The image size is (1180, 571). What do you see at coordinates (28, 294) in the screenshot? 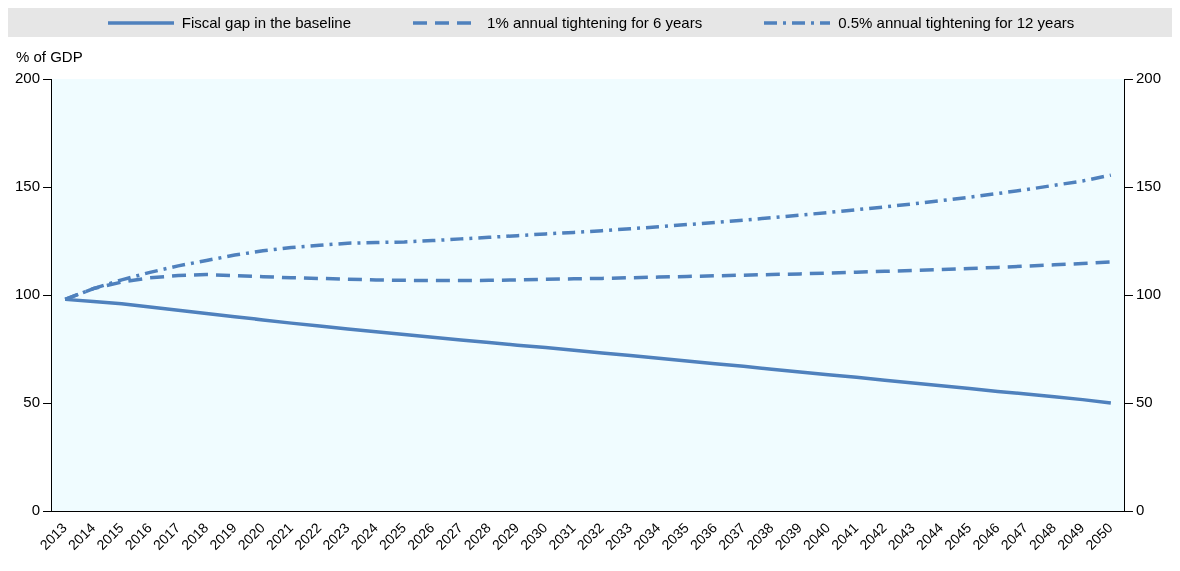
I see `y-tick-label: 100` at bounding box center [28, 294].